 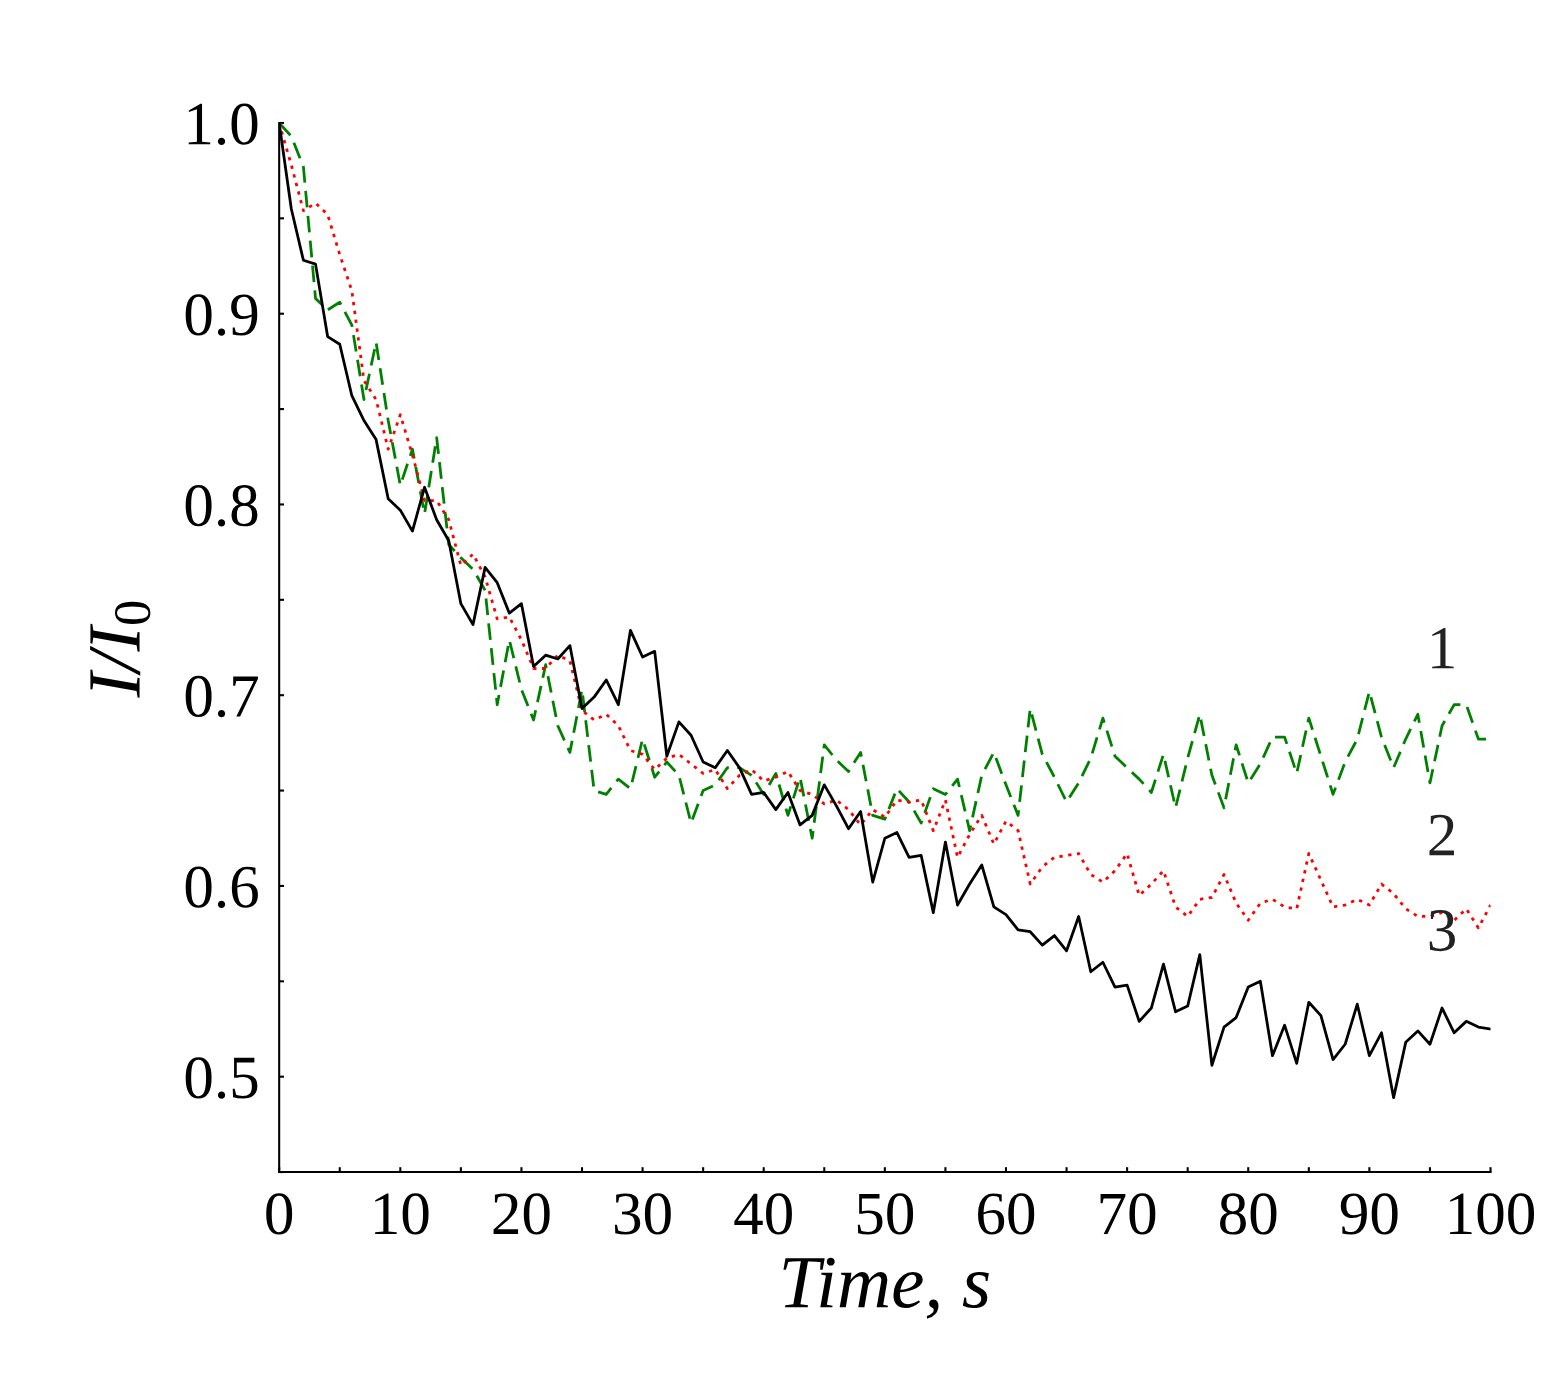 What do you see at coordinates (886, 1288) in the screenshot?
I see `x-axis-title: Time, s` at bounding box center [886, 1288].